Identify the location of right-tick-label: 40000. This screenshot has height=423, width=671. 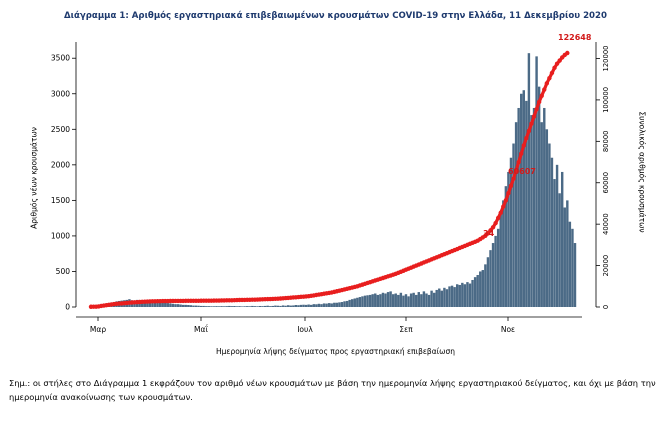
(606, 224).